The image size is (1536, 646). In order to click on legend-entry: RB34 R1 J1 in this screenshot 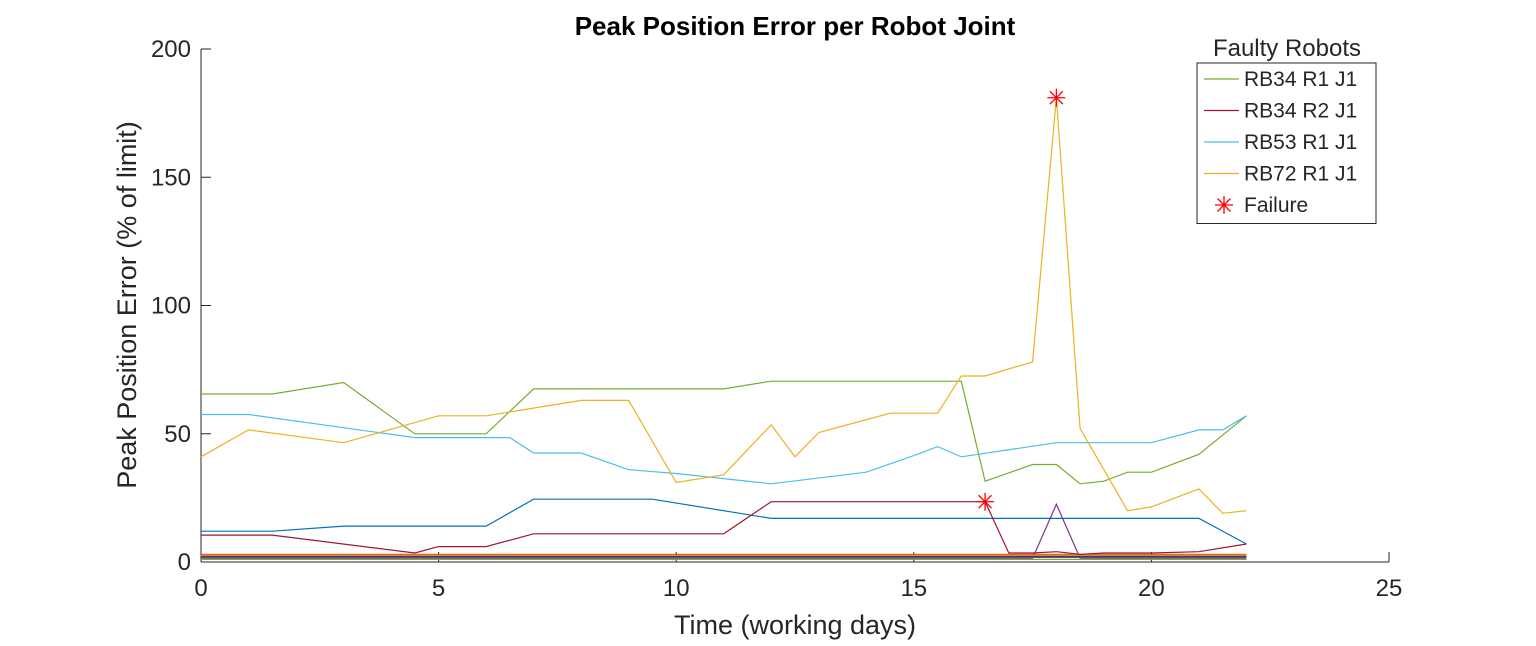, I will do `click(1300, 79)`.